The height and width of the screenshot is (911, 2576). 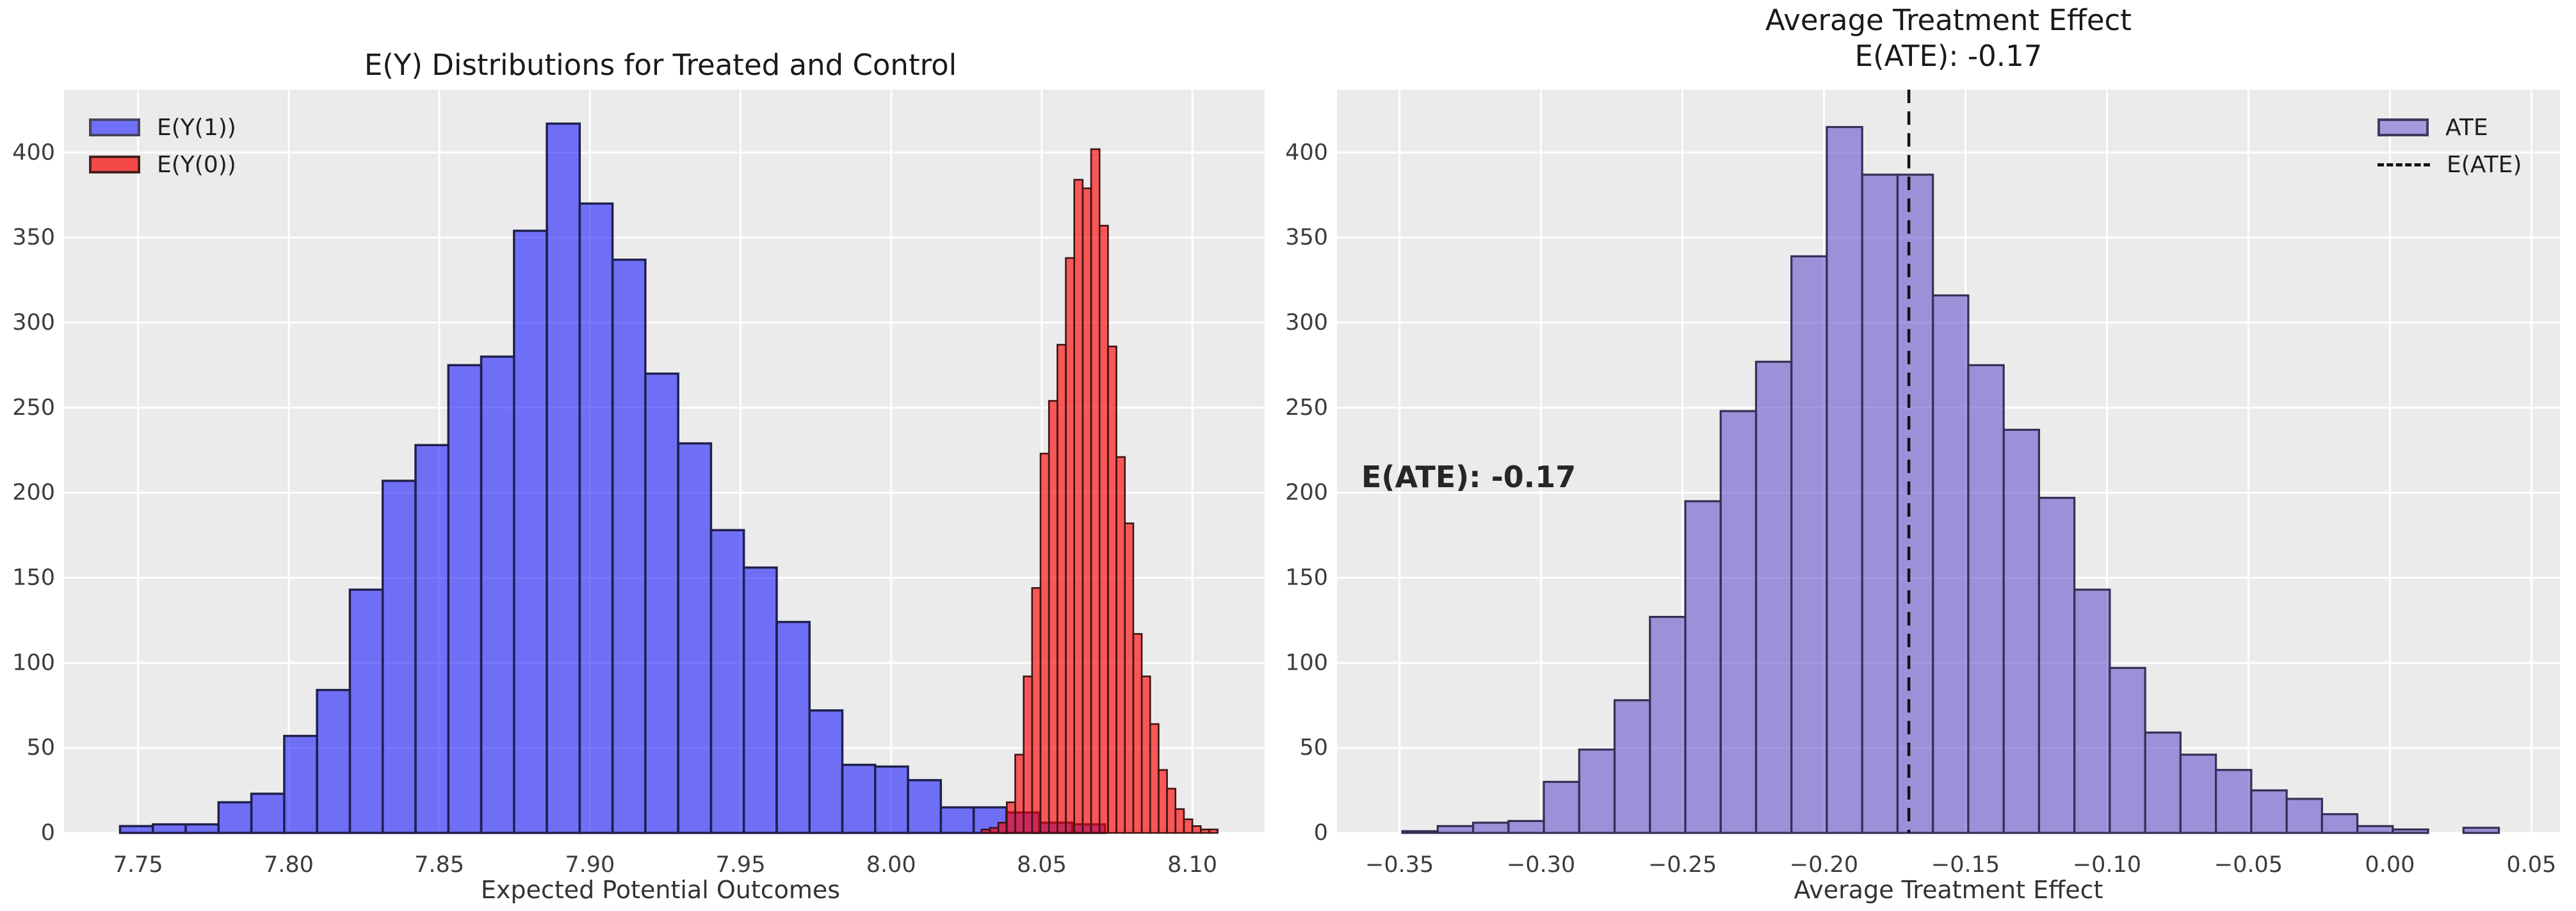 I want to click on legend-item-eate: E(ATE), so click(x=2450, y=164).